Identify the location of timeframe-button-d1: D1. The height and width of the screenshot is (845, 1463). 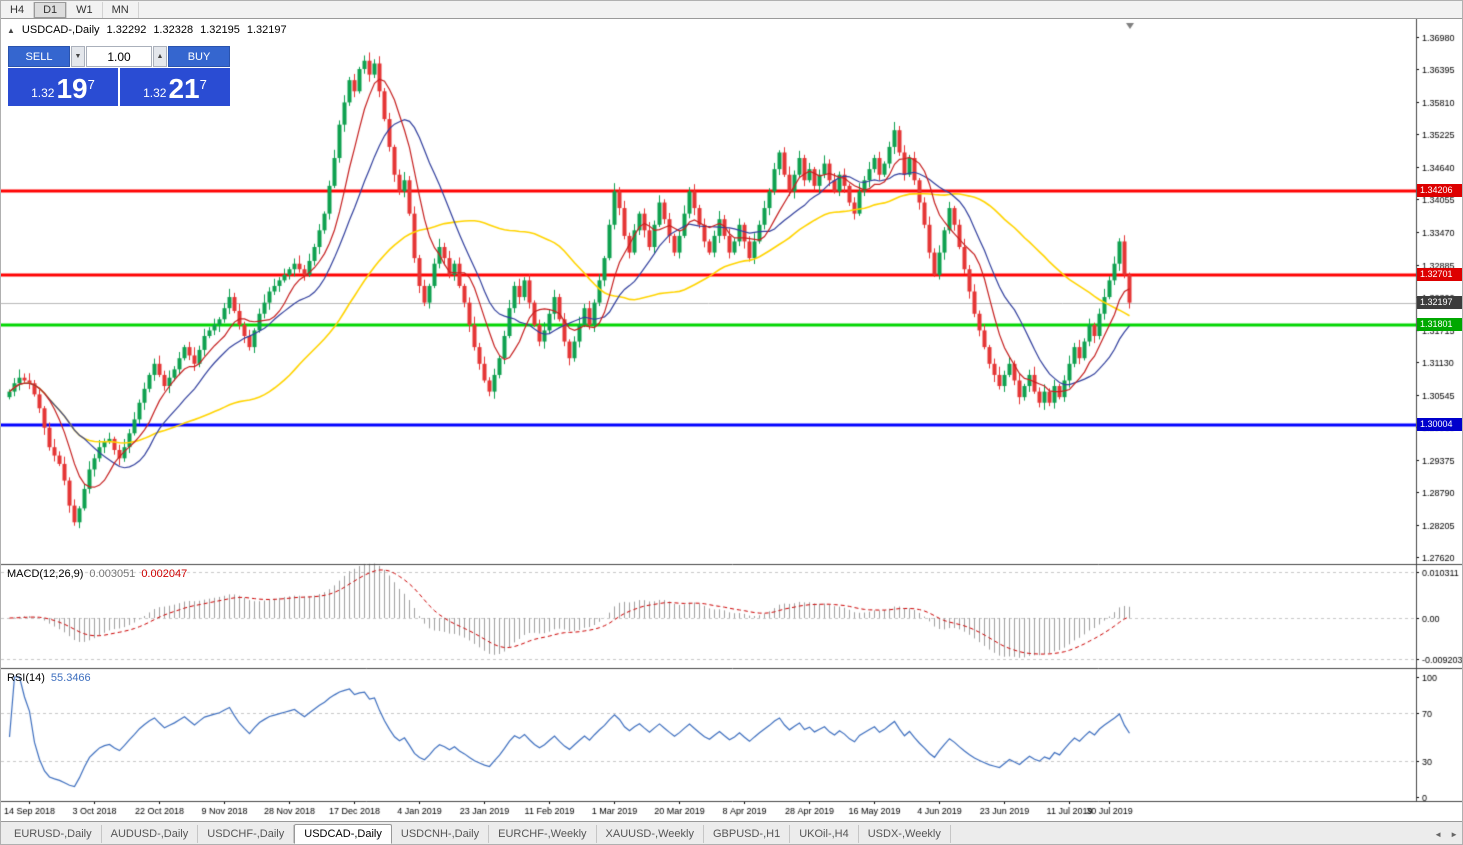
(51, 9).